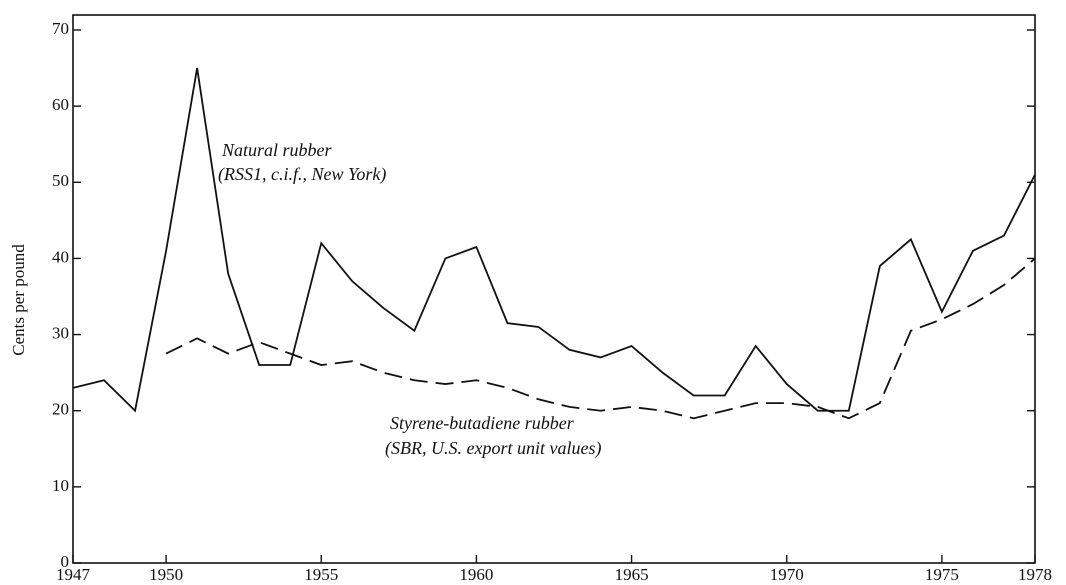 This screenshot has width=1066, height=585. What do you see at coordinates (1035, 574) in the screenshot?
I see `x-tick-label: 1978` at bounding box center [1035, 574].